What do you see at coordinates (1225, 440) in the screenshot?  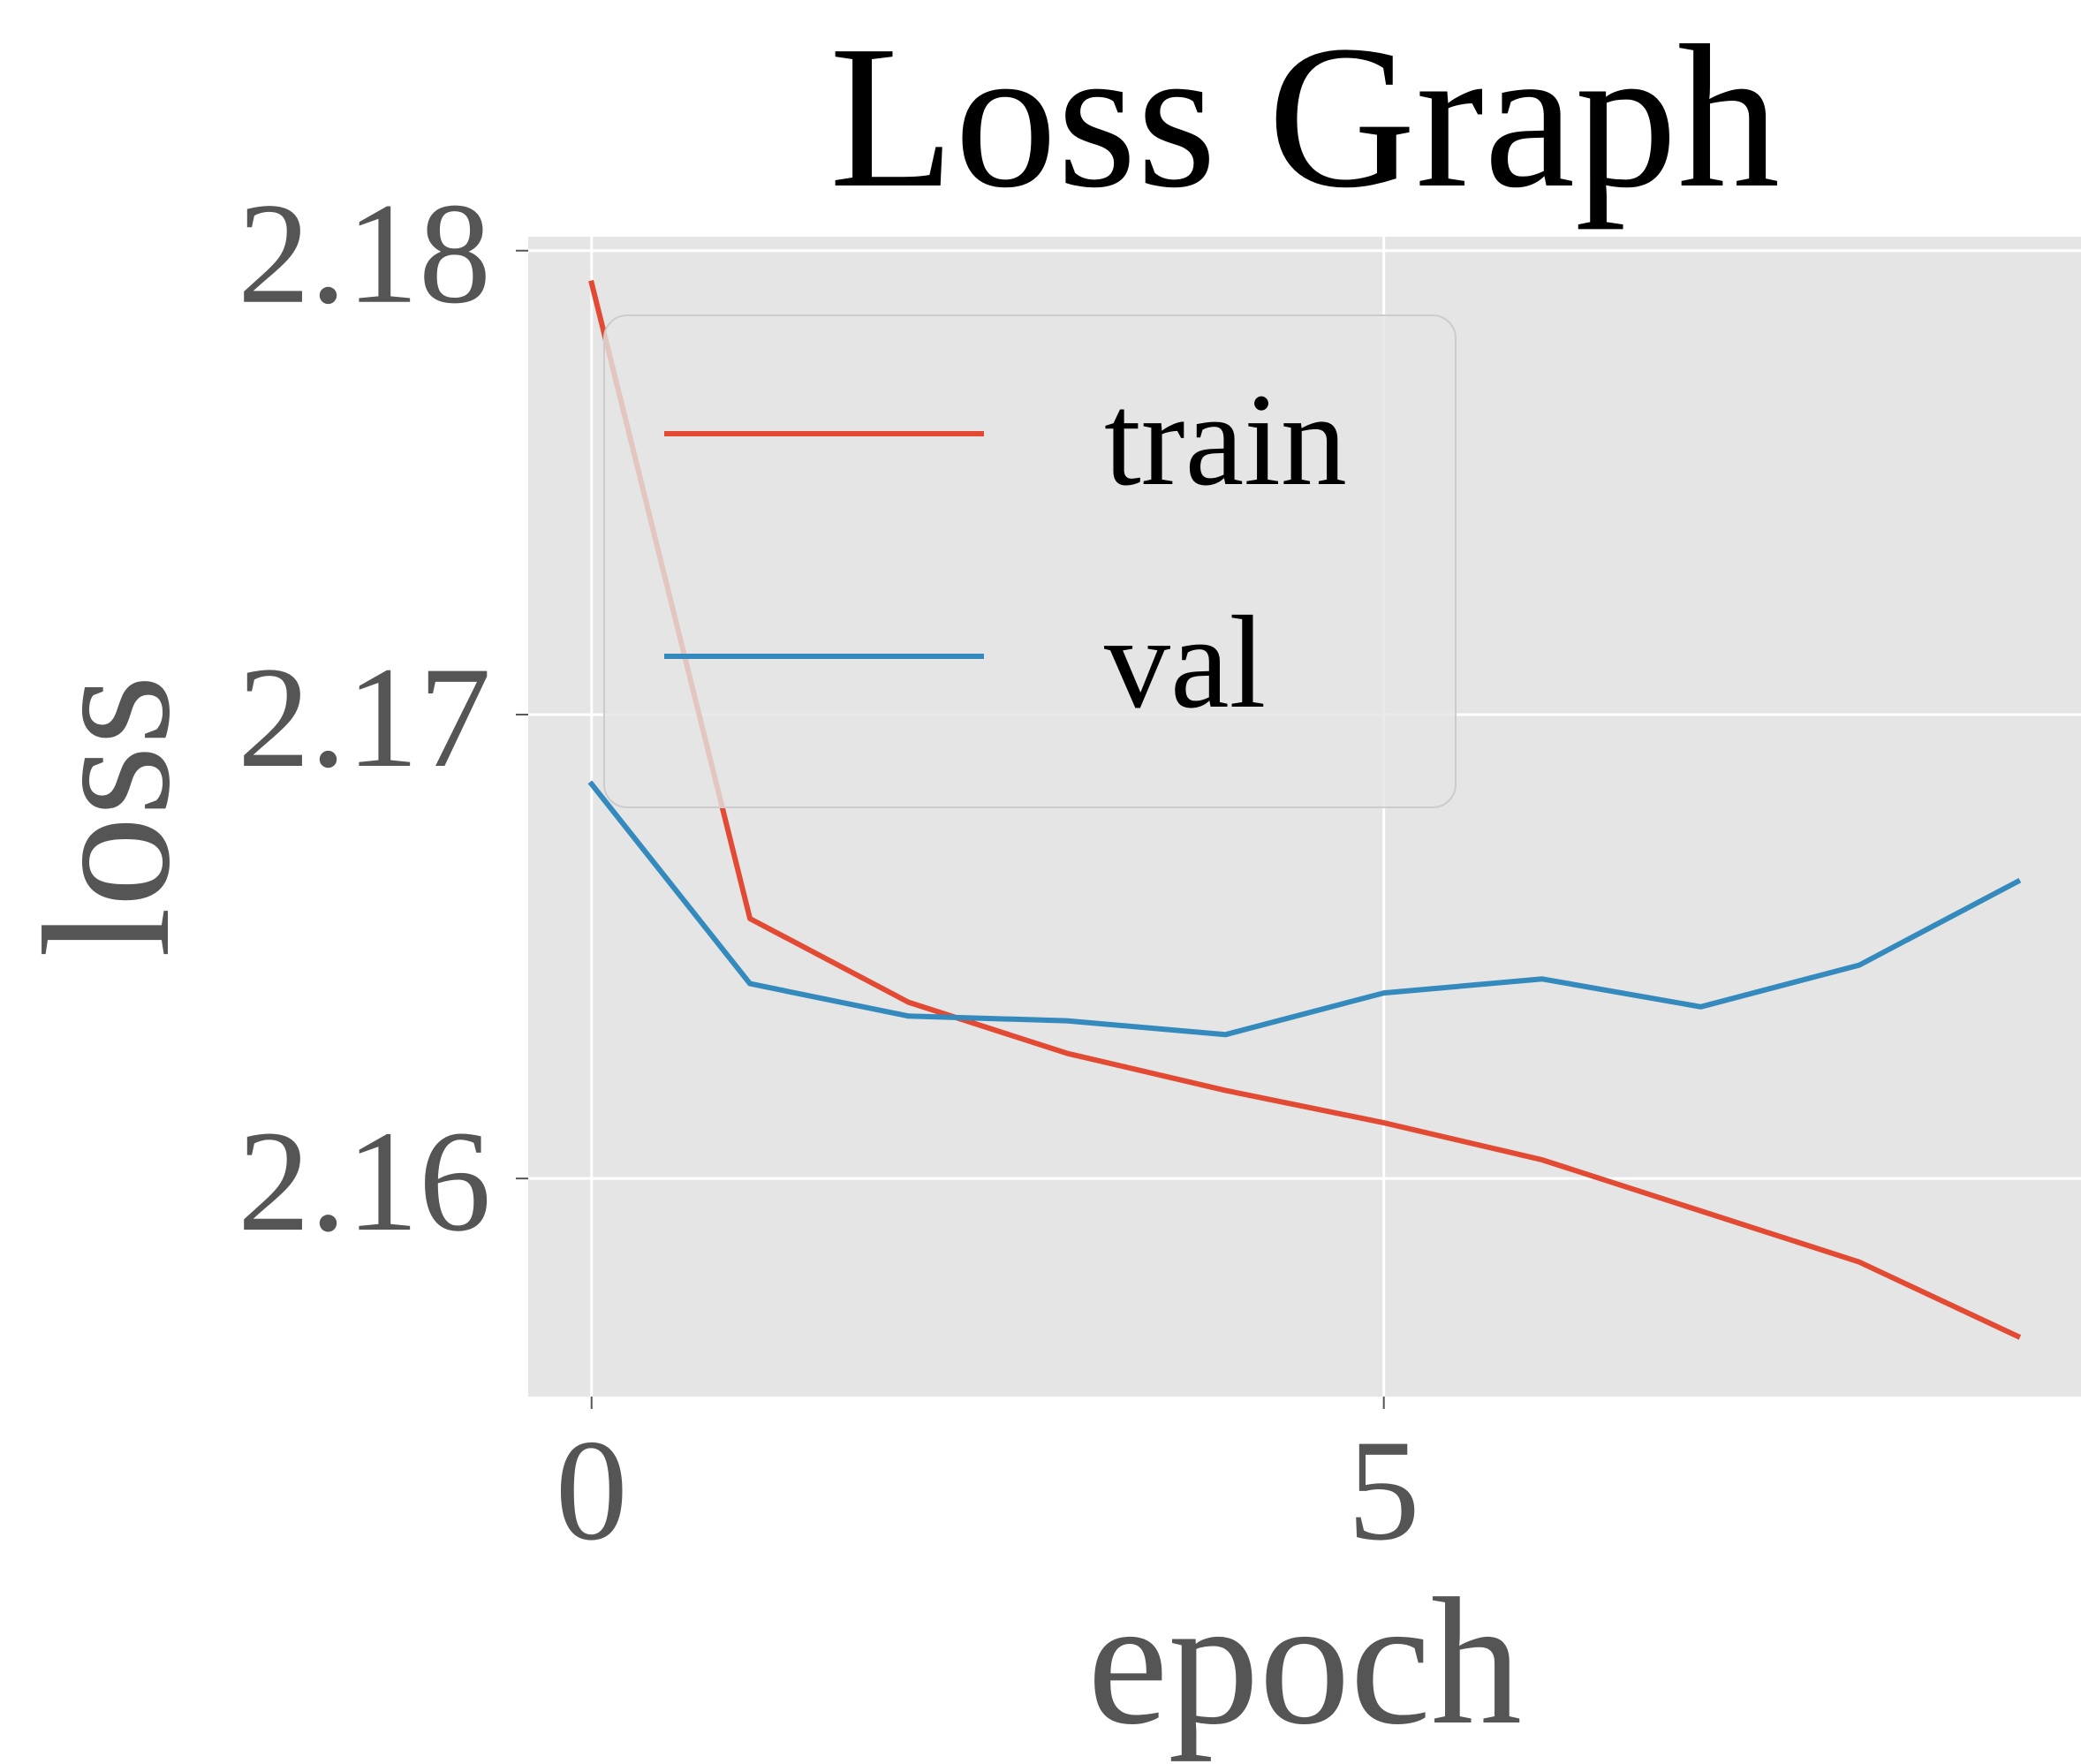 I see `legend-label-train: train` at bounding box center [1225, 440].